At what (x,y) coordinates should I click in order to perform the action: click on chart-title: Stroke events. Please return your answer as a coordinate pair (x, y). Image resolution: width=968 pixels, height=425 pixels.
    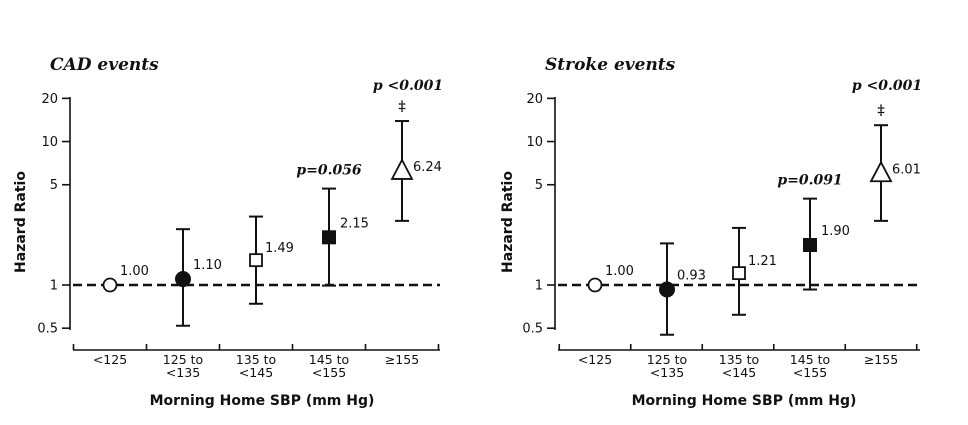
    Looking at the image, I should click on (610, 65).